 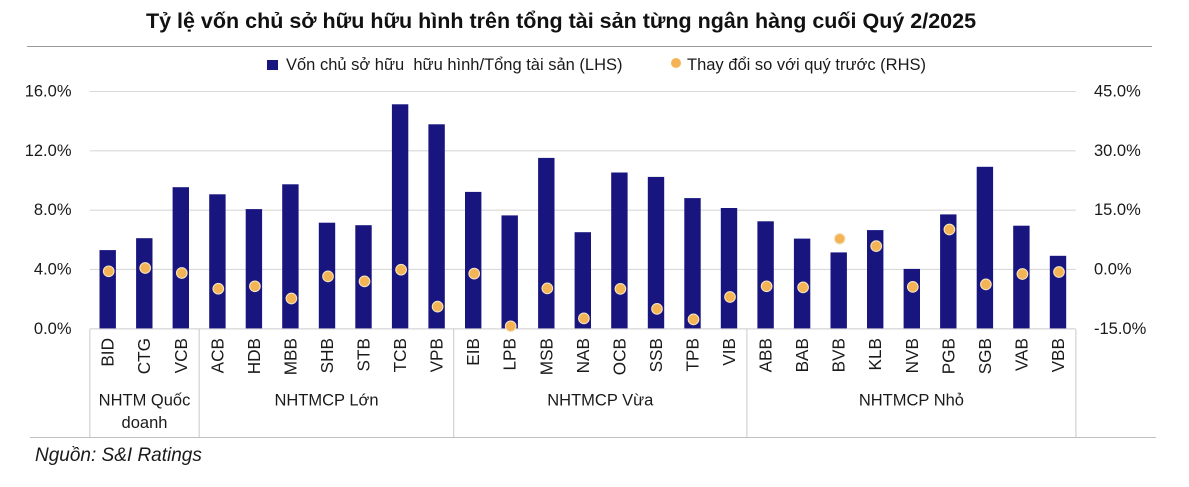 What do you see at coordinates (1117, 210) in the screenshot?
I see `svg-text: 15.0%` at bounding box center [1117, 210].